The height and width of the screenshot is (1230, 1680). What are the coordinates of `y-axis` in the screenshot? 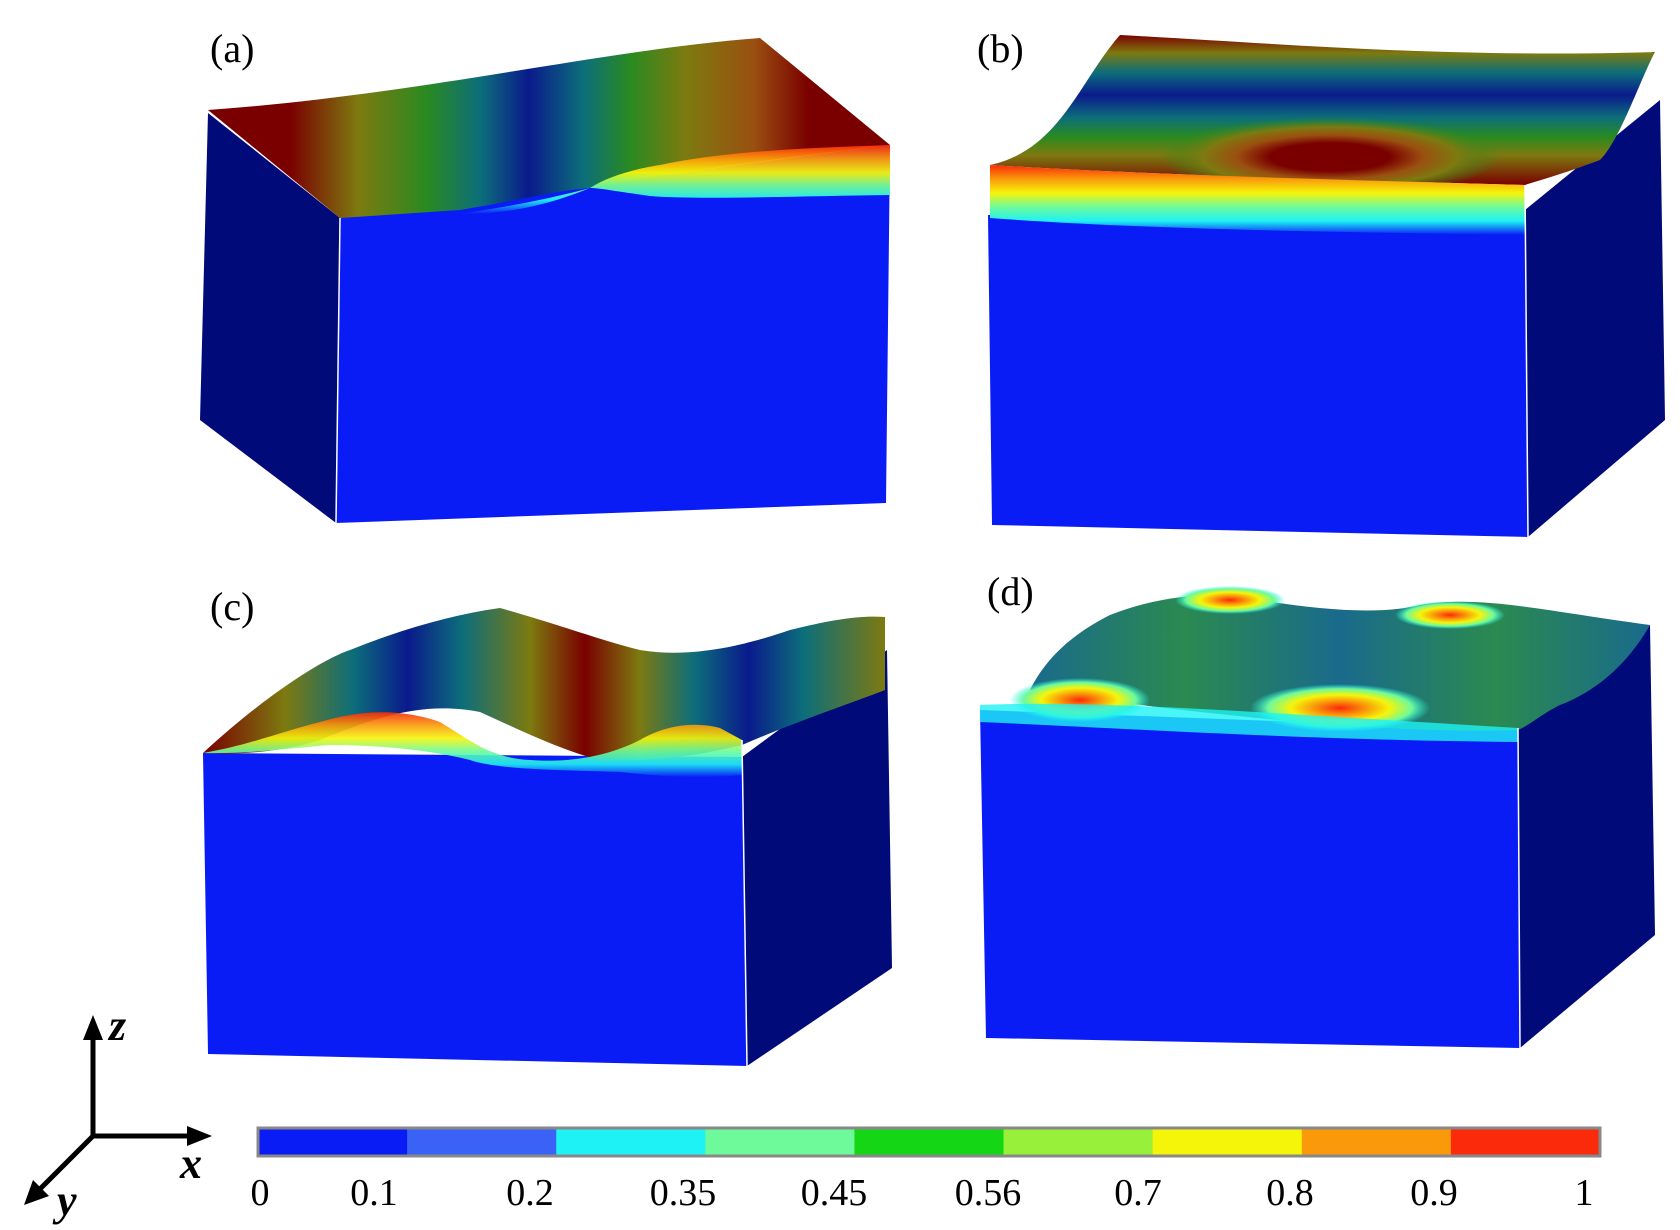 It's located at (64, 1165).